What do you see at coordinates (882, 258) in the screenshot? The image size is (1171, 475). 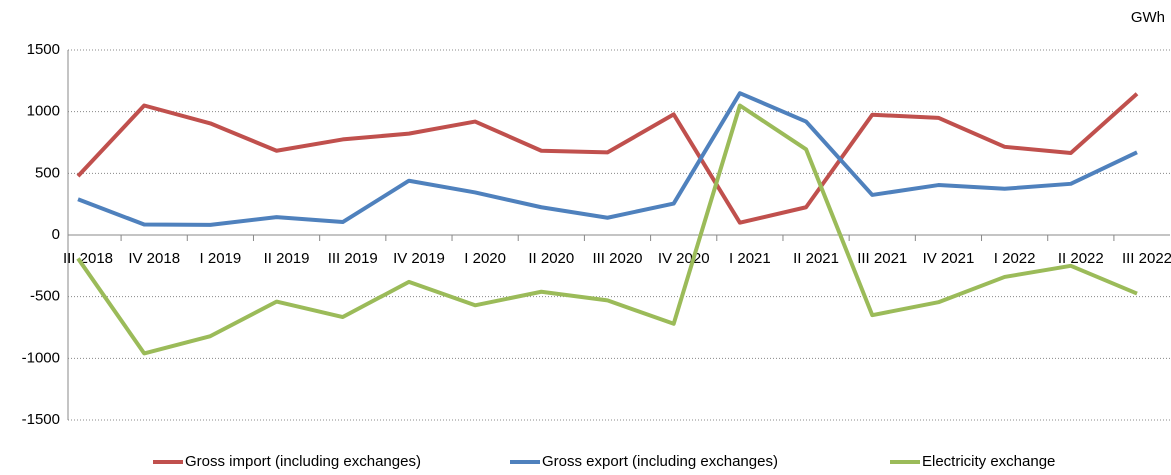 I see `x-tick-label: III 2021` at bounding box center [882, 258].